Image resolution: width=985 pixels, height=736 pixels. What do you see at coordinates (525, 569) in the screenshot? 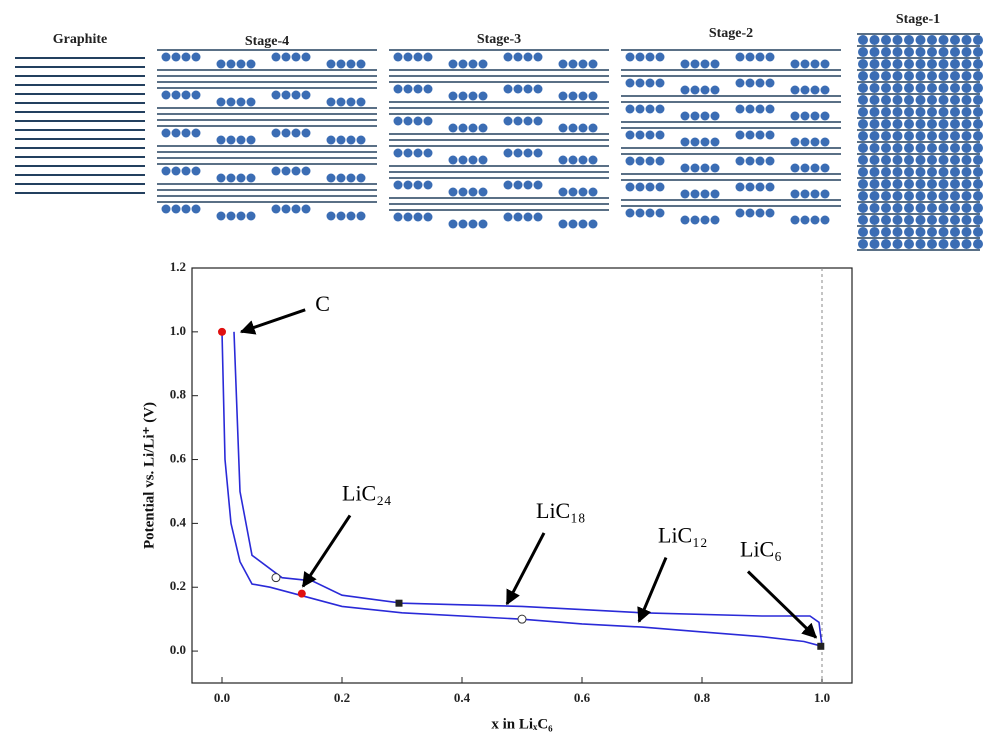
I see `annotation-arrow` at bounding box center [525, 569].